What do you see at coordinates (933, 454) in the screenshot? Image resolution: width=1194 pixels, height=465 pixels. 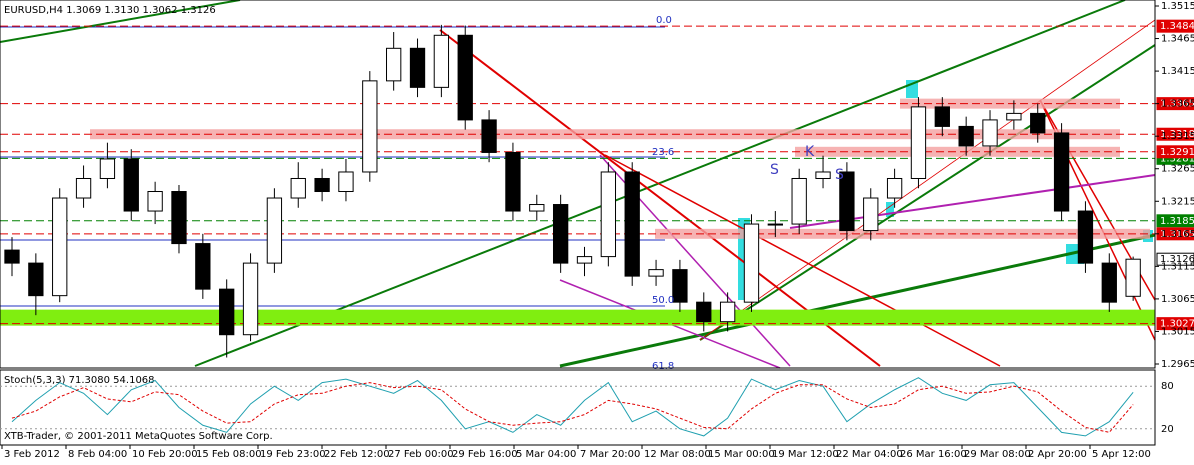 I see `x-tick-label: 26 Mar 16:00` at bounding box center [933, 454].